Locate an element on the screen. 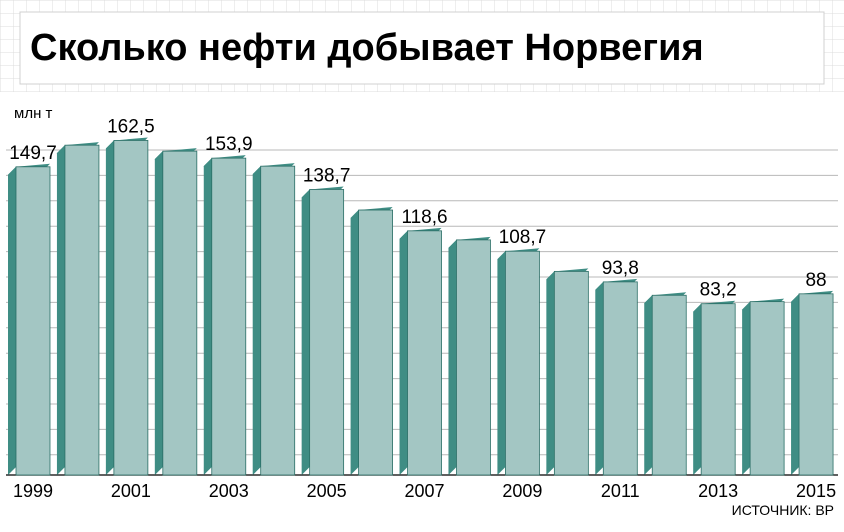 The height and width of the screenshot is (532, 844). data-label: 162,5 is located at coordinates (131, 126).